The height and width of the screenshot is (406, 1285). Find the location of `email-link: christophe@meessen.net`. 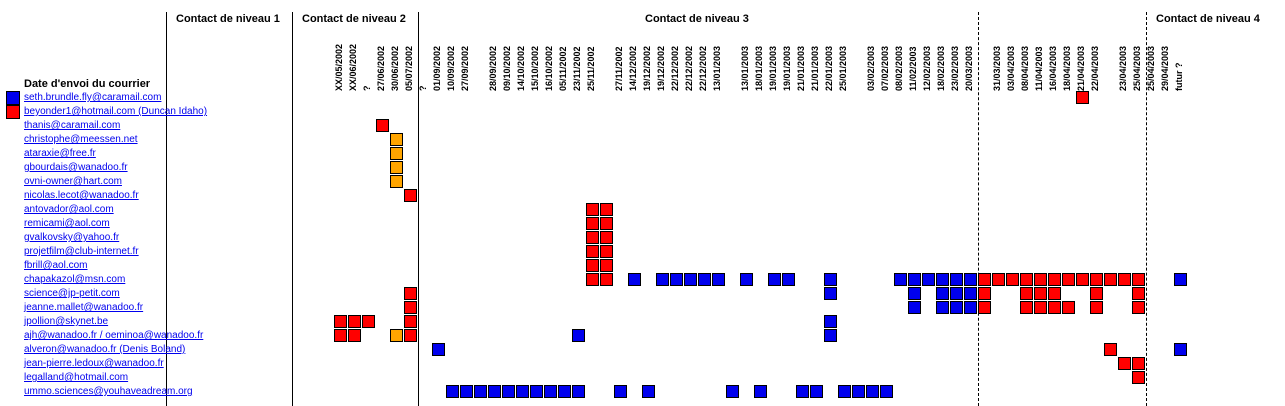

email-link: christophe@meessen.net is located at coordinates (81, 139).